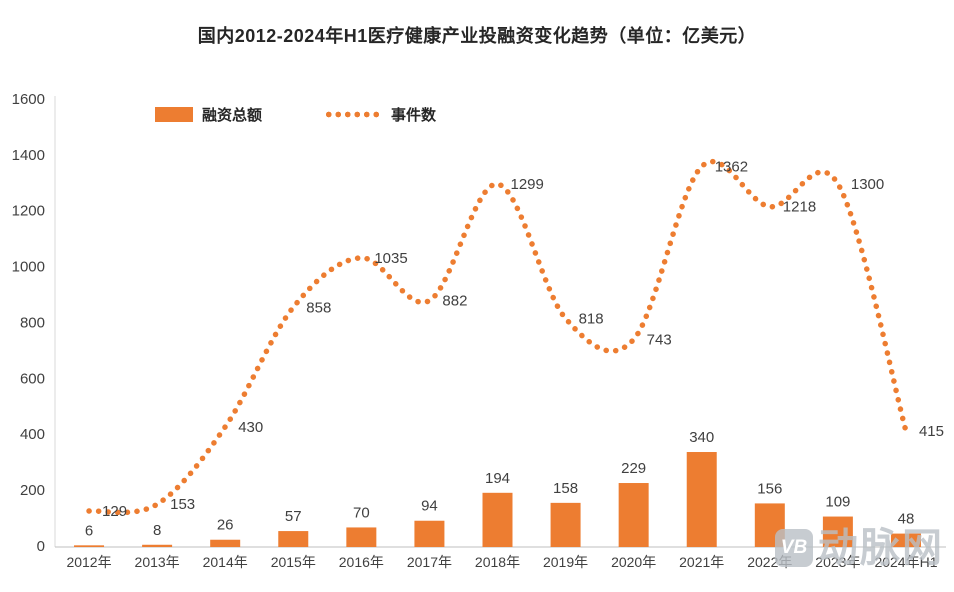 The height and width of the screenshot is (592, 954). Describe the element at coordinates (390, 258) in the screenshot. I see `line-value-label: 1035` at that location.